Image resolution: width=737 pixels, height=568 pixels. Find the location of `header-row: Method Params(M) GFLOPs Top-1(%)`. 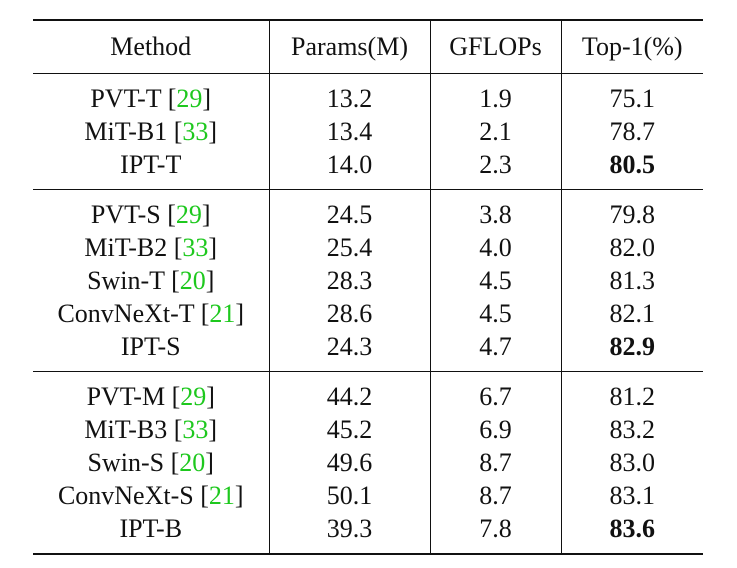

header-row: Method Params(M) GFLOPs Top-1(%) is located at coordinates (368, 46).